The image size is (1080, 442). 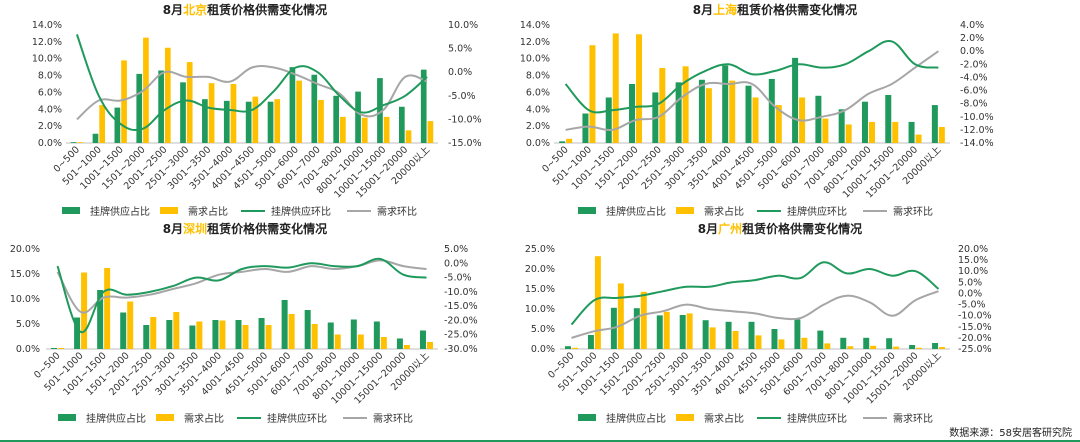 I want to click on y-right-tick-label: 20.0%, so click(x=973, y=249).